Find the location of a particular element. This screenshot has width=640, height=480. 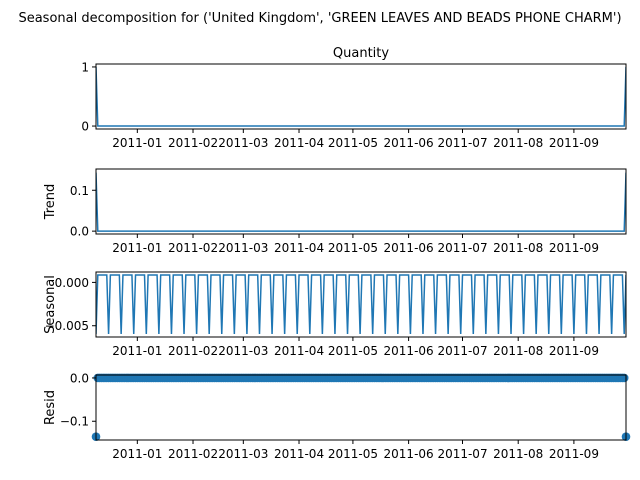

seasonal-xtick-label: 2011-03 is located at coordinates (243, 351).